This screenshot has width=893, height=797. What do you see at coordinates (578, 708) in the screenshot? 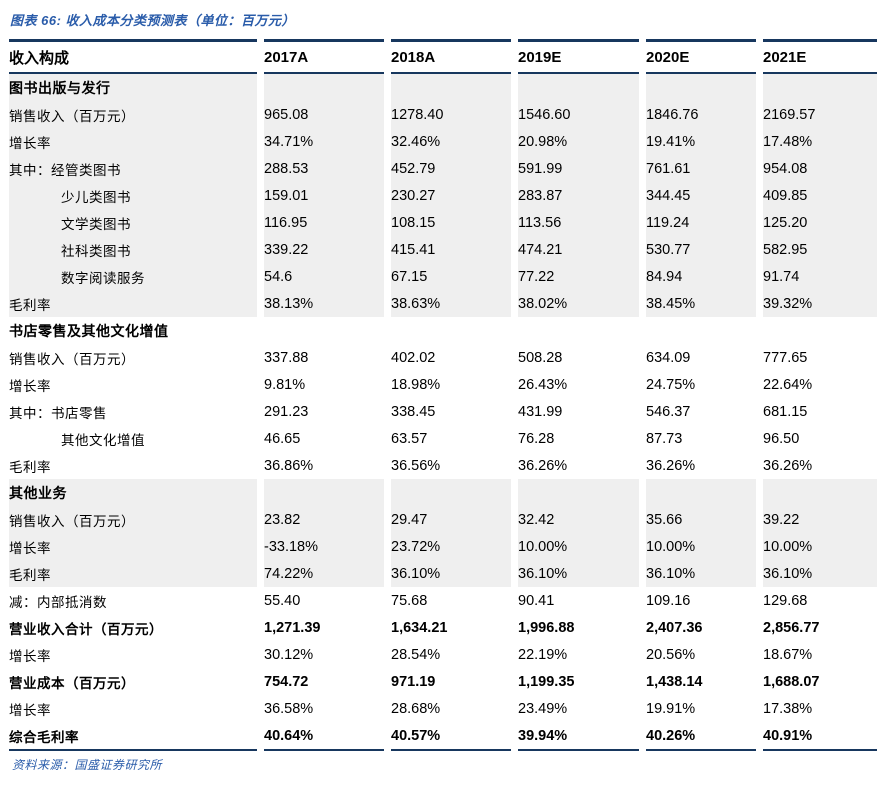
I see `cell-value: 23.49%` at bounding box center [578, 708].